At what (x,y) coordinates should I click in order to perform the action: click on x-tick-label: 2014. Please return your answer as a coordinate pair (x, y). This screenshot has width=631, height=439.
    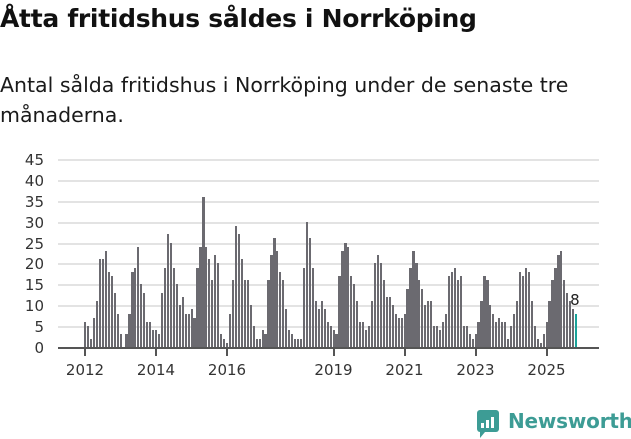
    Looking at the image, I should click on (156, 370).